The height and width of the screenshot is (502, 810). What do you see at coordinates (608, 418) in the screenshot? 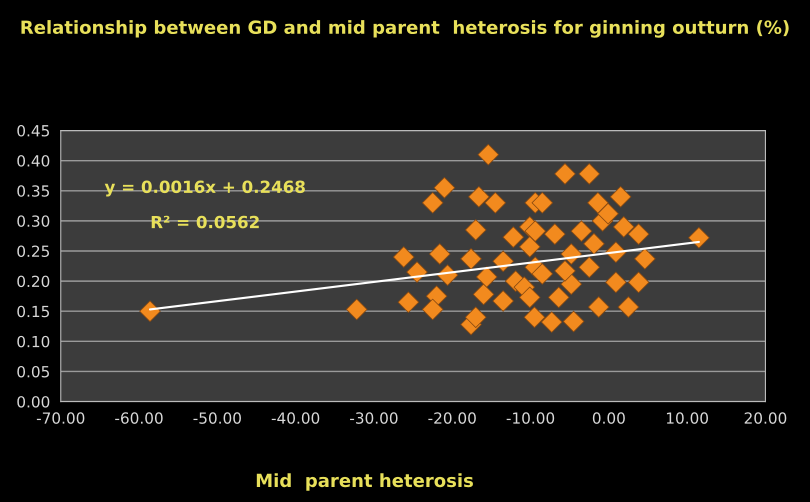
I see `x-tick-label: 0.00` at bounding box center [608, 418].